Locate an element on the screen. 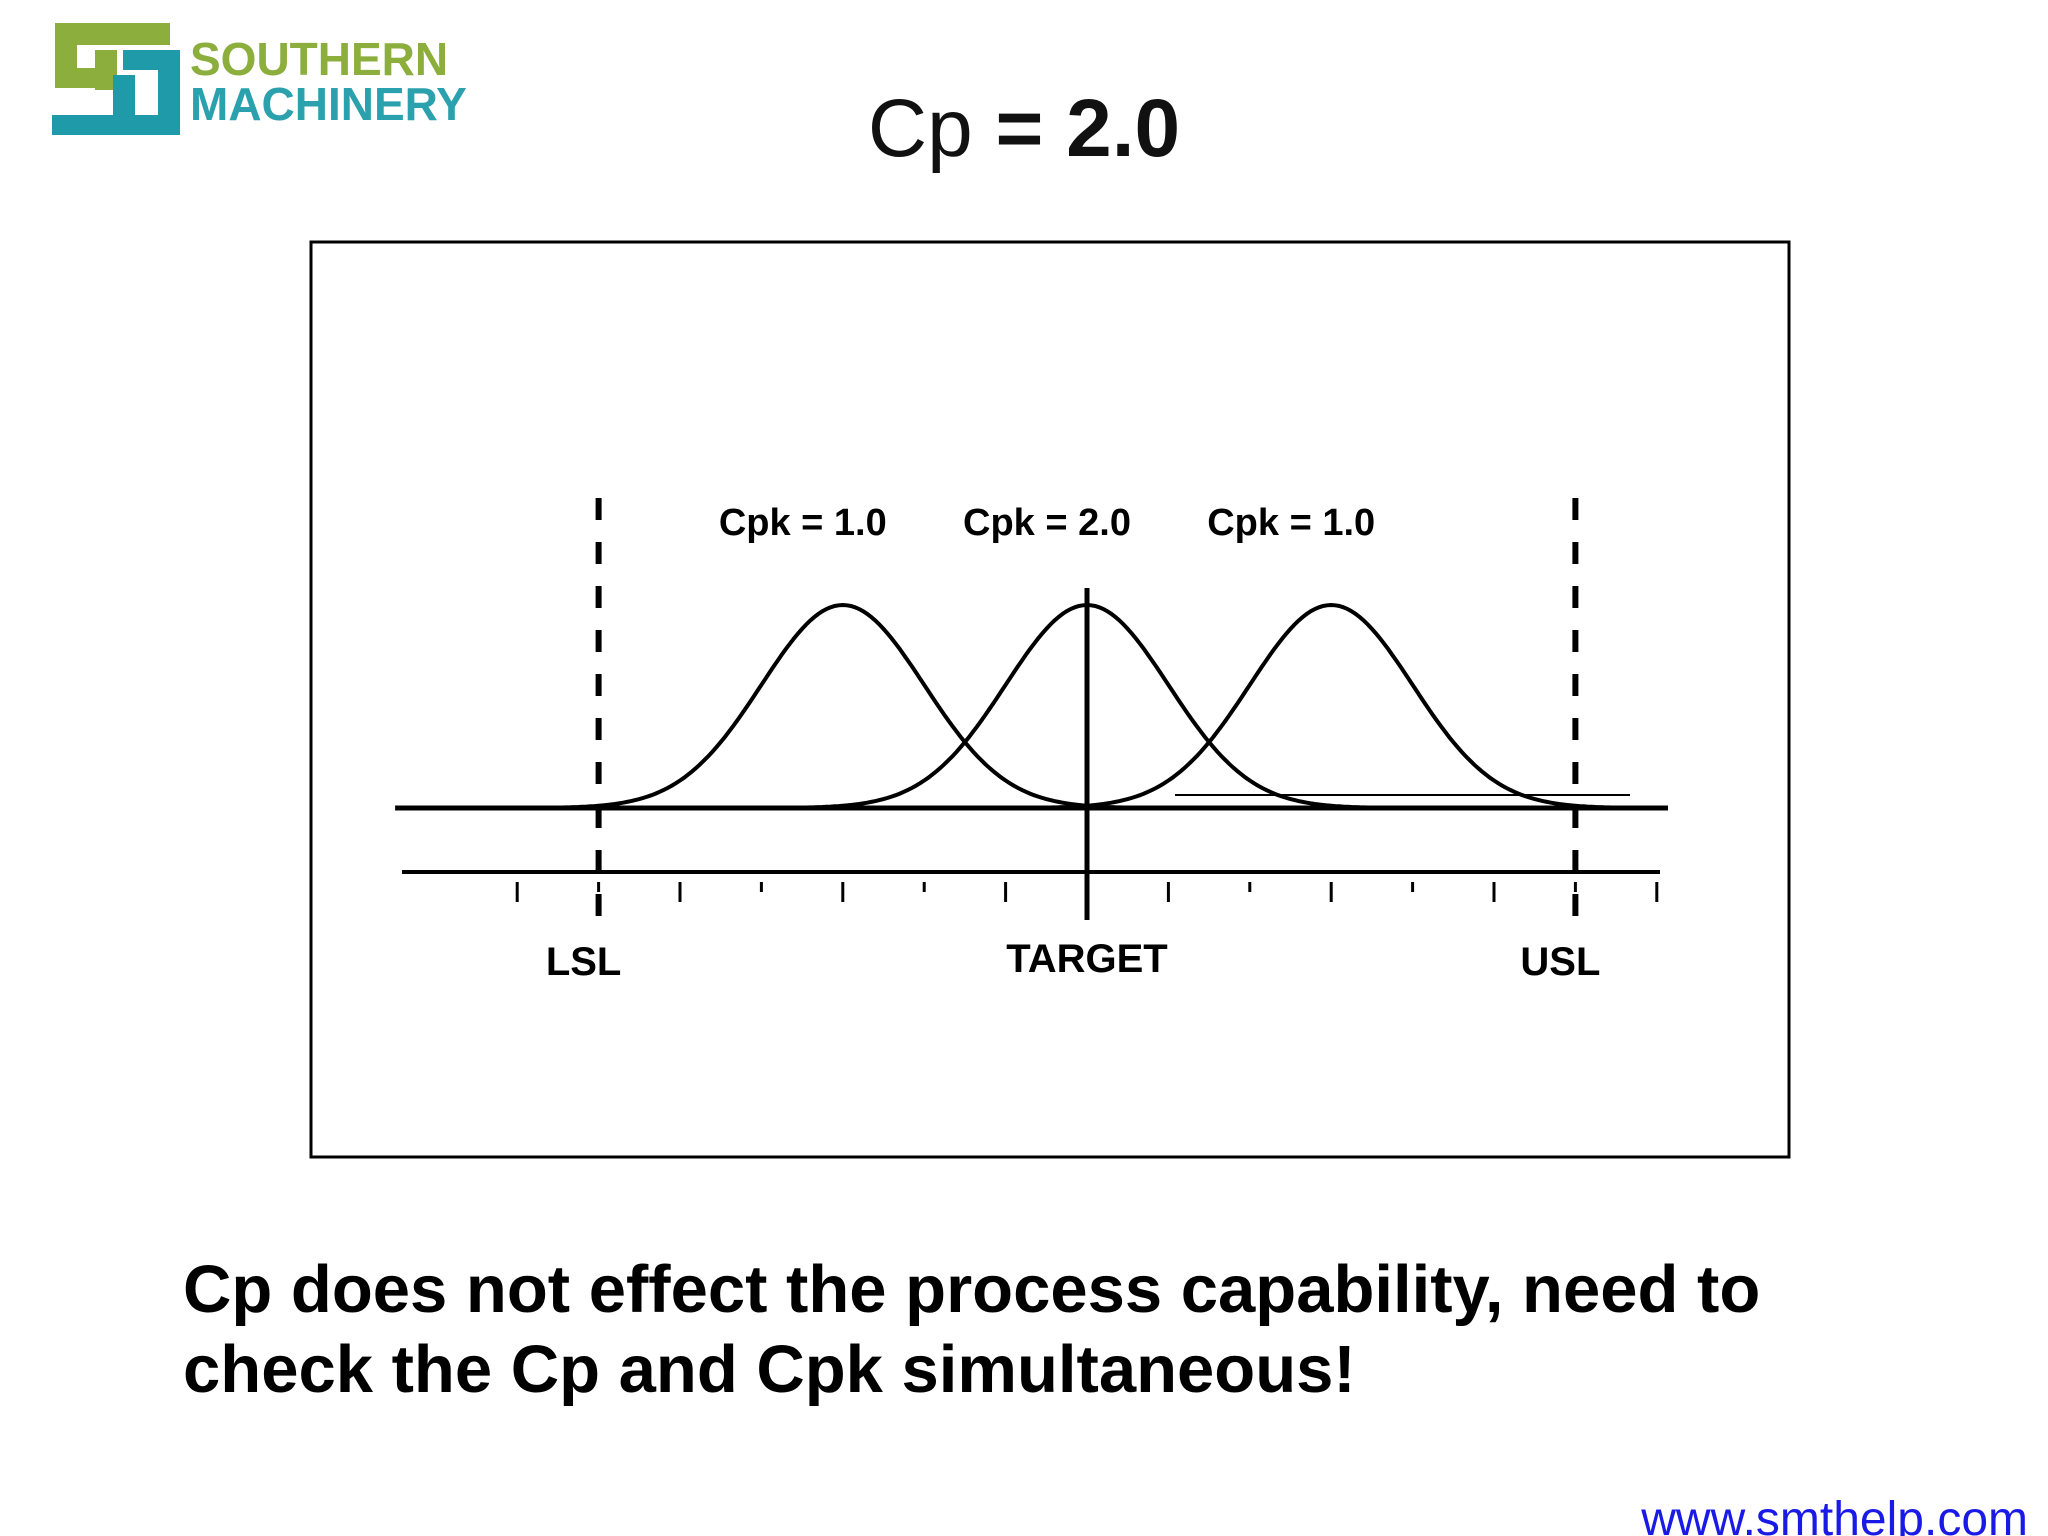 The image size is (2048, 1536). curve-label-1: Cpk = 1.0 is located at coordinates (803, 523).